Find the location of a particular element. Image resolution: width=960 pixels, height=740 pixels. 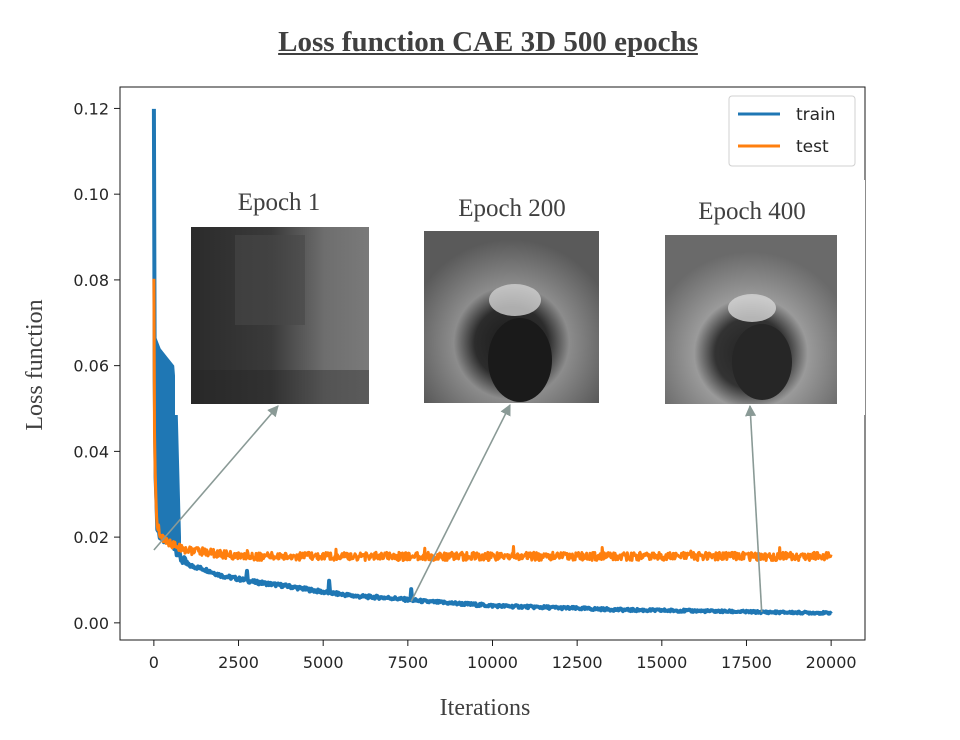

inset-image-epoch-400-dark-region is located at coordinates (762, 362).